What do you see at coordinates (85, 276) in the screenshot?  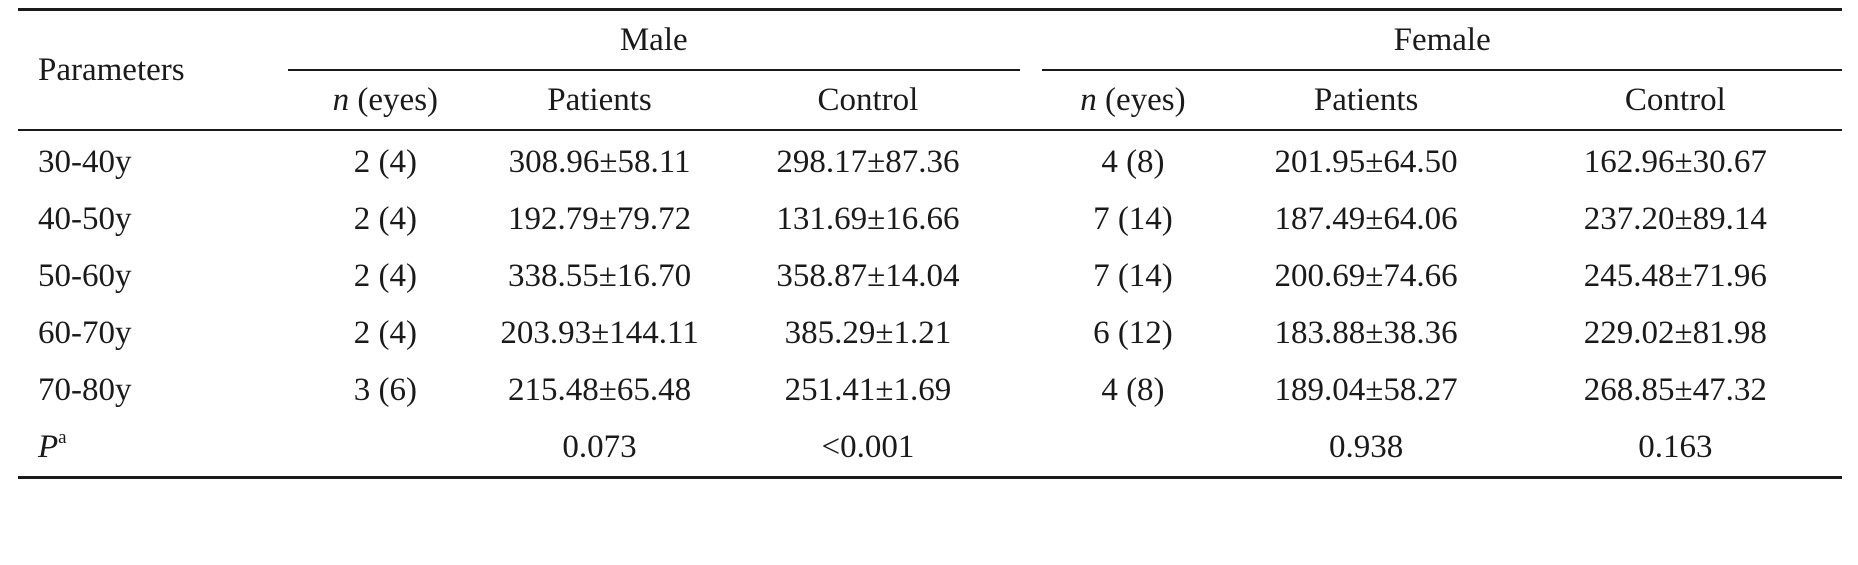 I see `row-param: 50-60y` at bounding box center [85, 276].